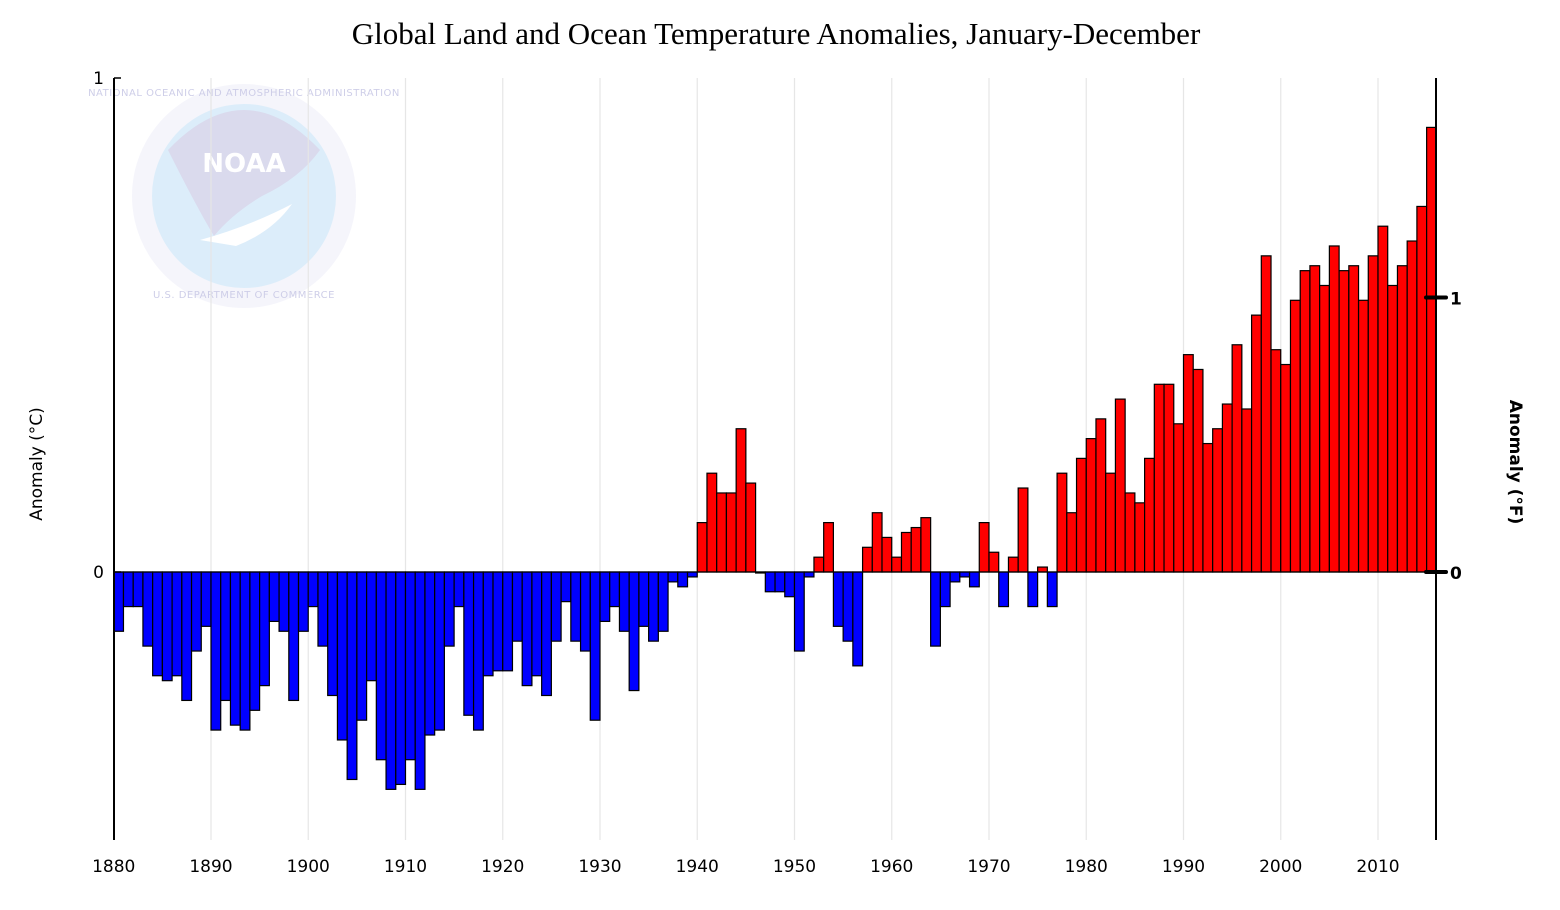  What do you see at coordinates (405, 867) in the screenshot?
I see `x-tick-label: 1910` at bounding box center [405, 867].